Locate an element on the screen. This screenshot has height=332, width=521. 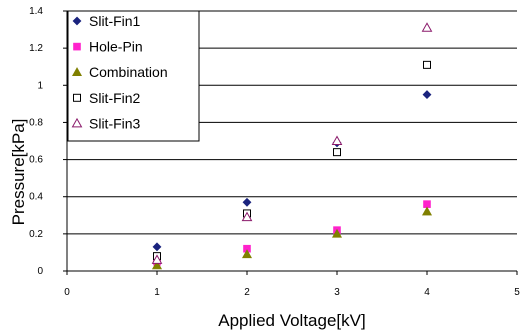
y-tick-label: 0.8 is located at coordinates (36, 122).